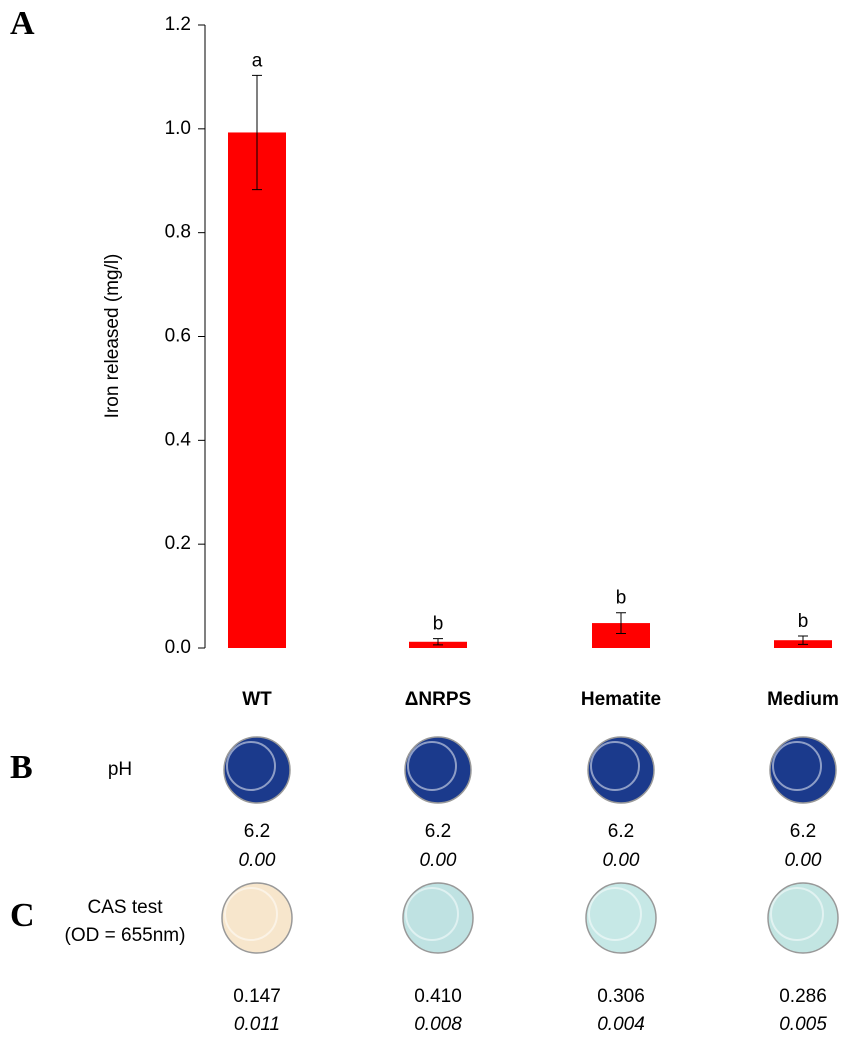 The image size is (848, 1037). I want to click on row-sublabel: (OD = 655nm), so click(125, 935).